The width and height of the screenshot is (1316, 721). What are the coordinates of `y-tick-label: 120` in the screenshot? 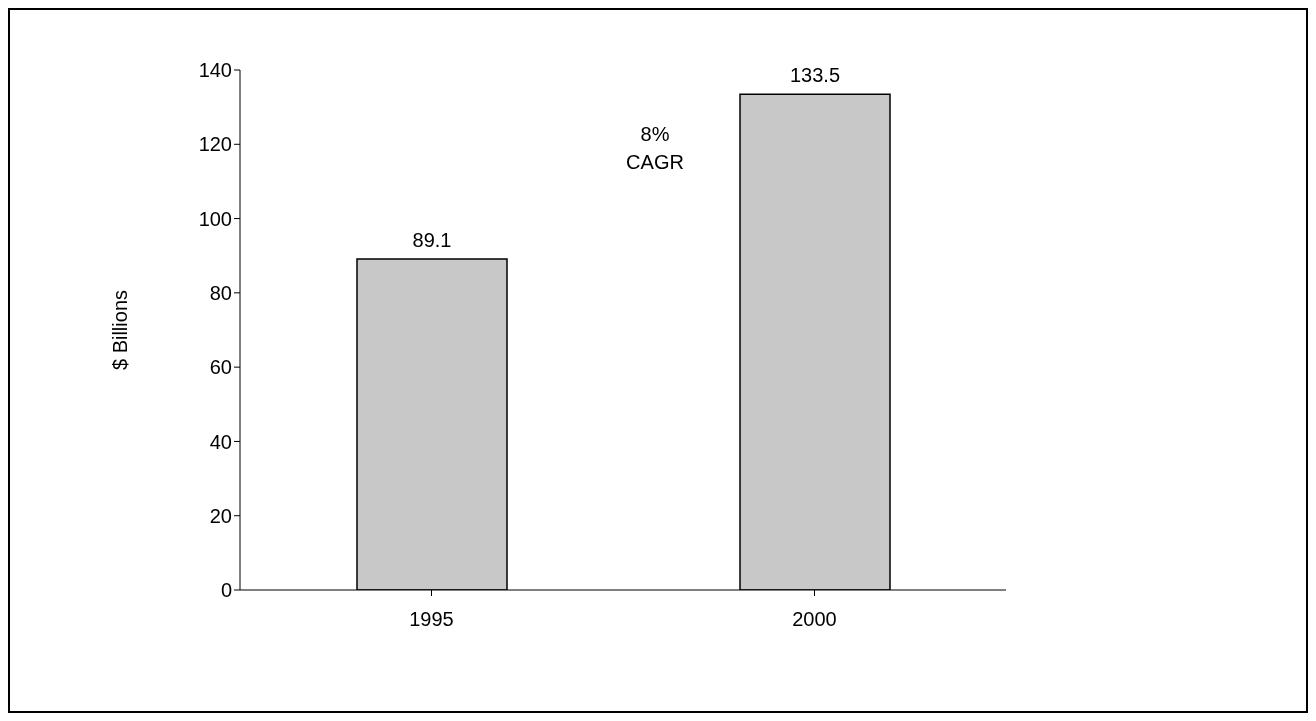 It's located at (215, 144).